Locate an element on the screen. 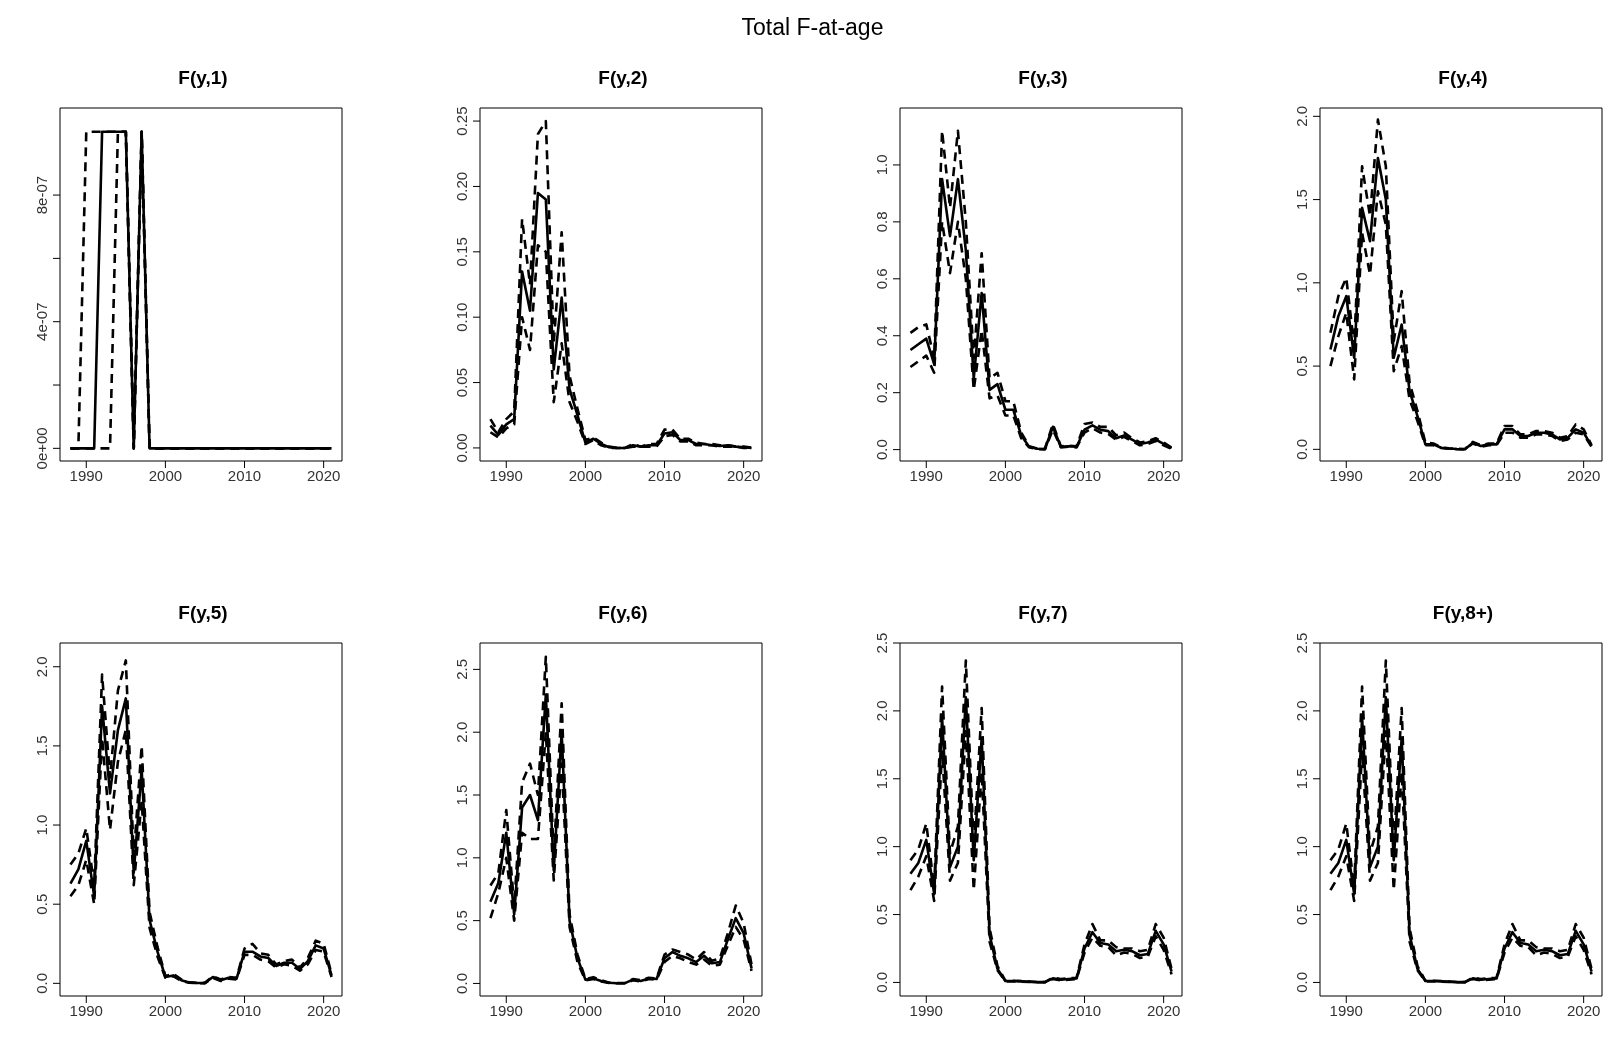  y-tick-label: 0.00 is located at coordinates (461, 448).